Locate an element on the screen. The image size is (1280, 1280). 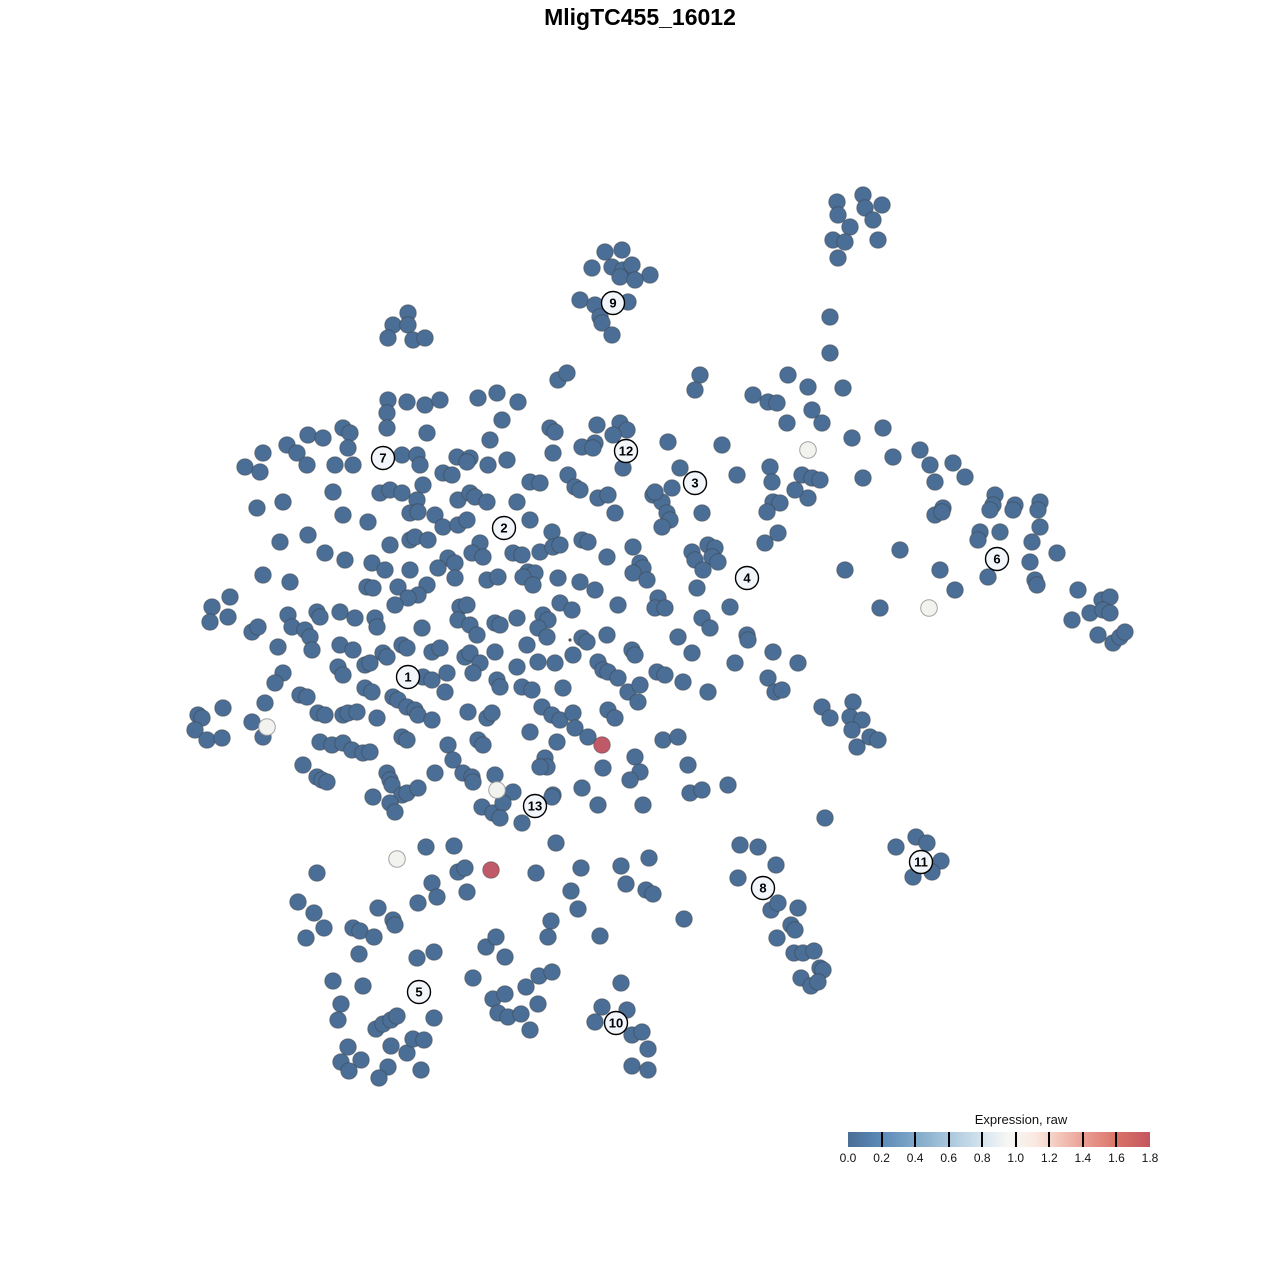
legend-tick-label: 0.6 is located at coordinates (948, 1158).